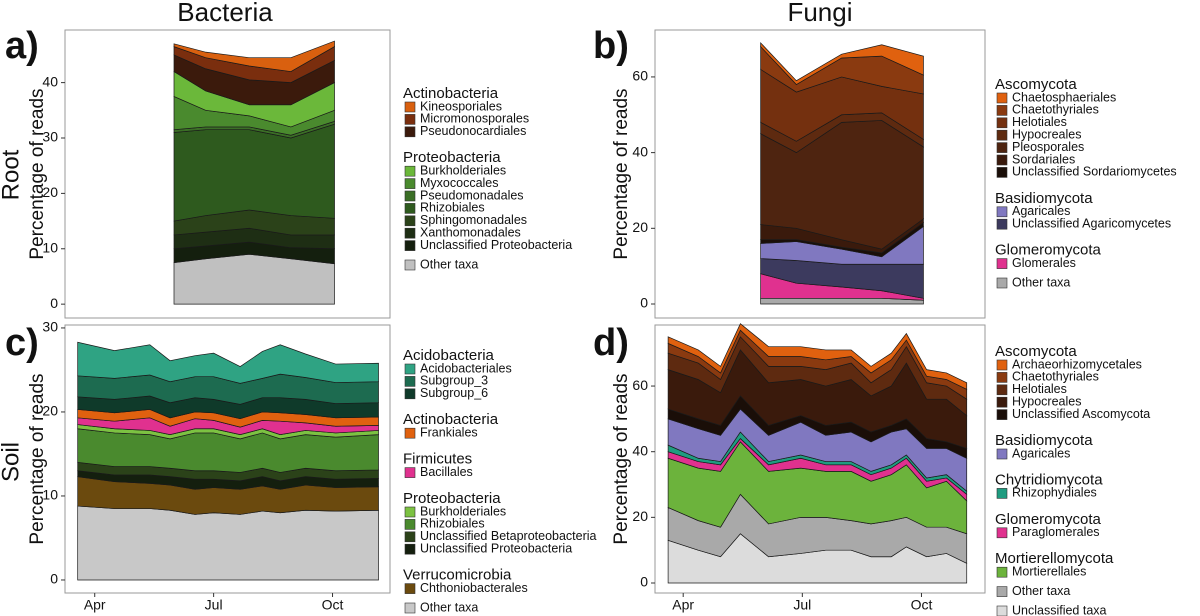  What do you see at coordinates (1048, 147) in the screenshot?
I see `legend-label: Pleosporales` at bounding box center [1048, 147].